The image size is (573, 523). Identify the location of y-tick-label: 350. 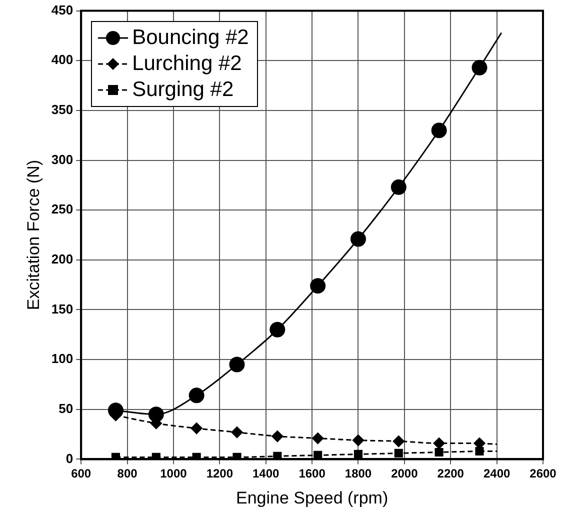
(62, 110).